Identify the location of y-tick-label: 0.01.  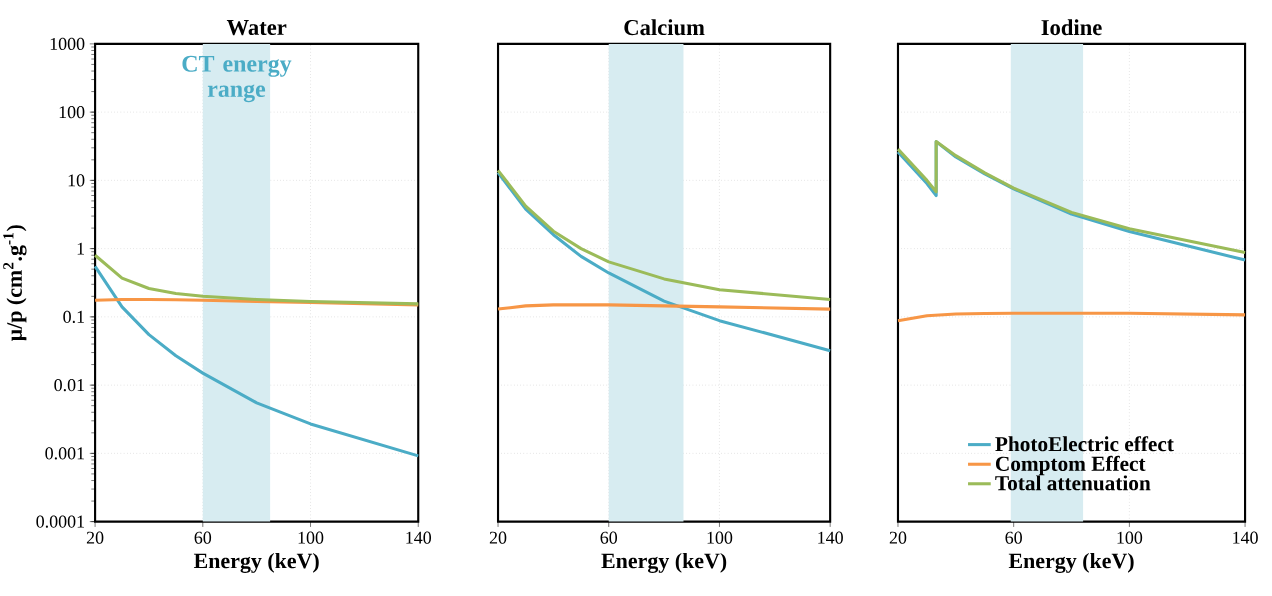
(69, 385).